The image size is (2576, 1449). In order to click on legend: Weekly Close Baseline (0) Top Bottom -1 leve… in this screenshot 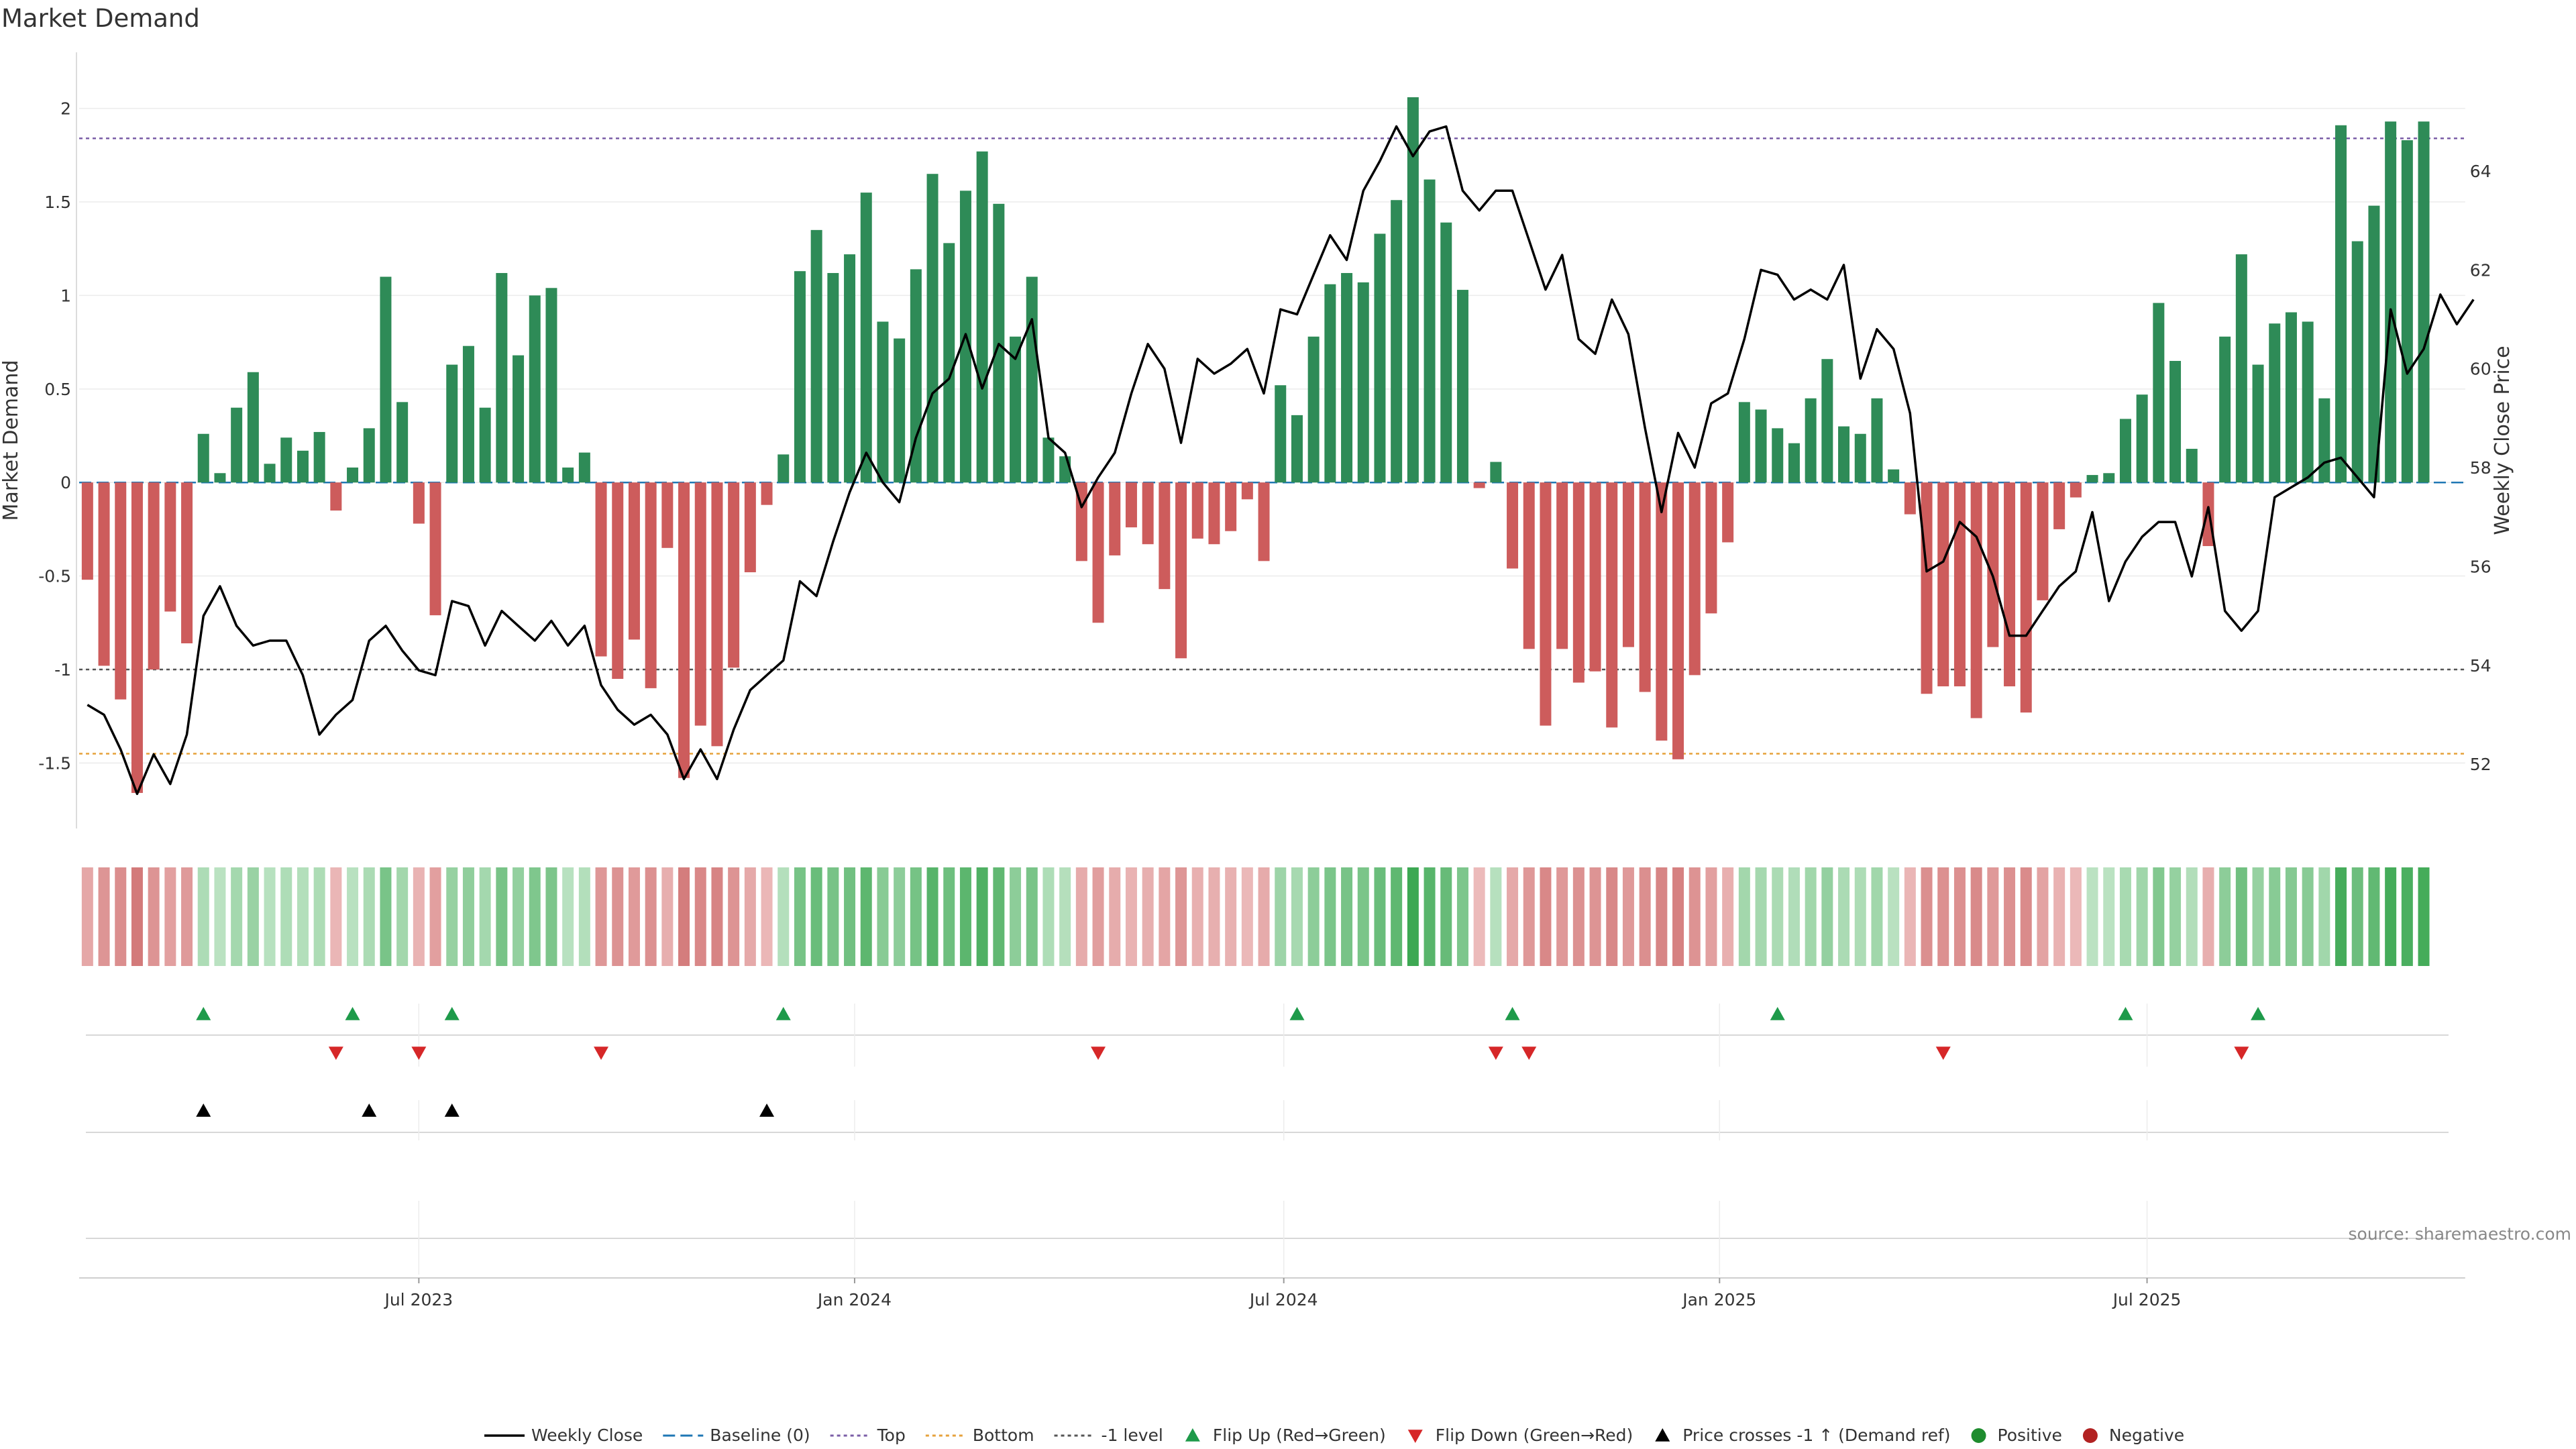, I will do `click(1334, 1435)`.